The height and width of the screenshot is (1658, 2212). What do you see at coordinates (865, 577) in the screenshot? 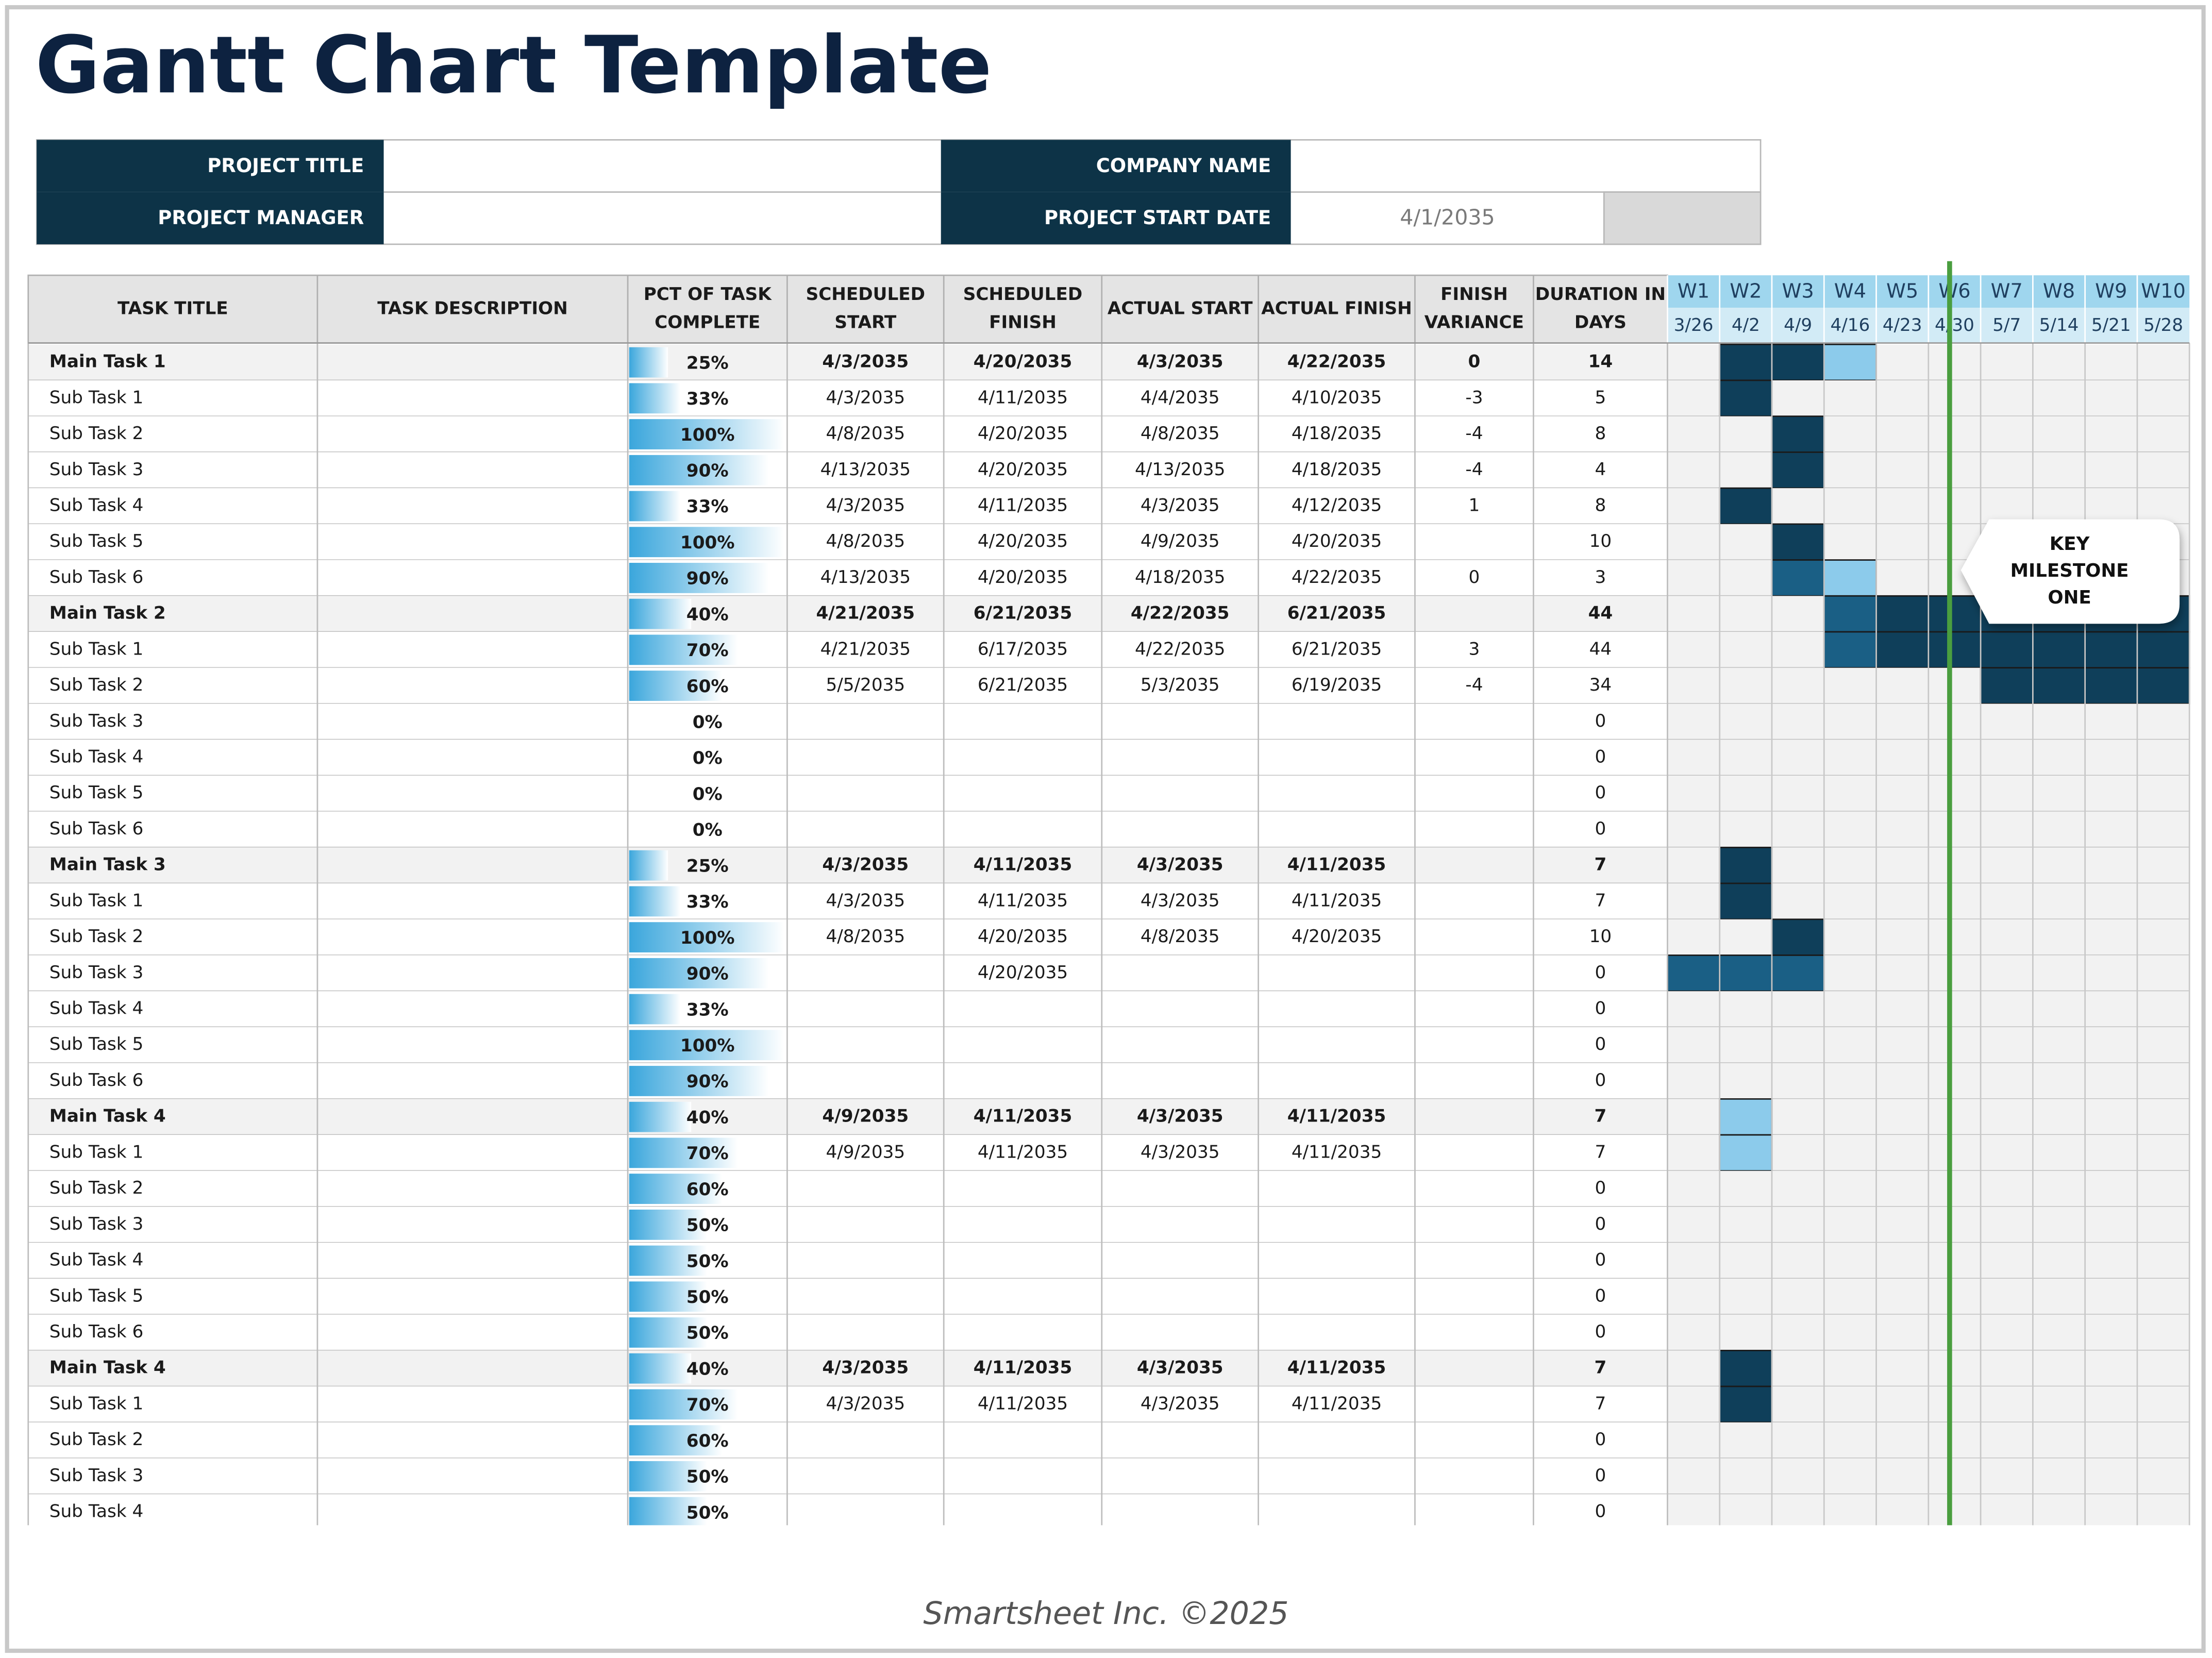
I see `sched-start: 4/13/2035` at bounding box center [865, 577].